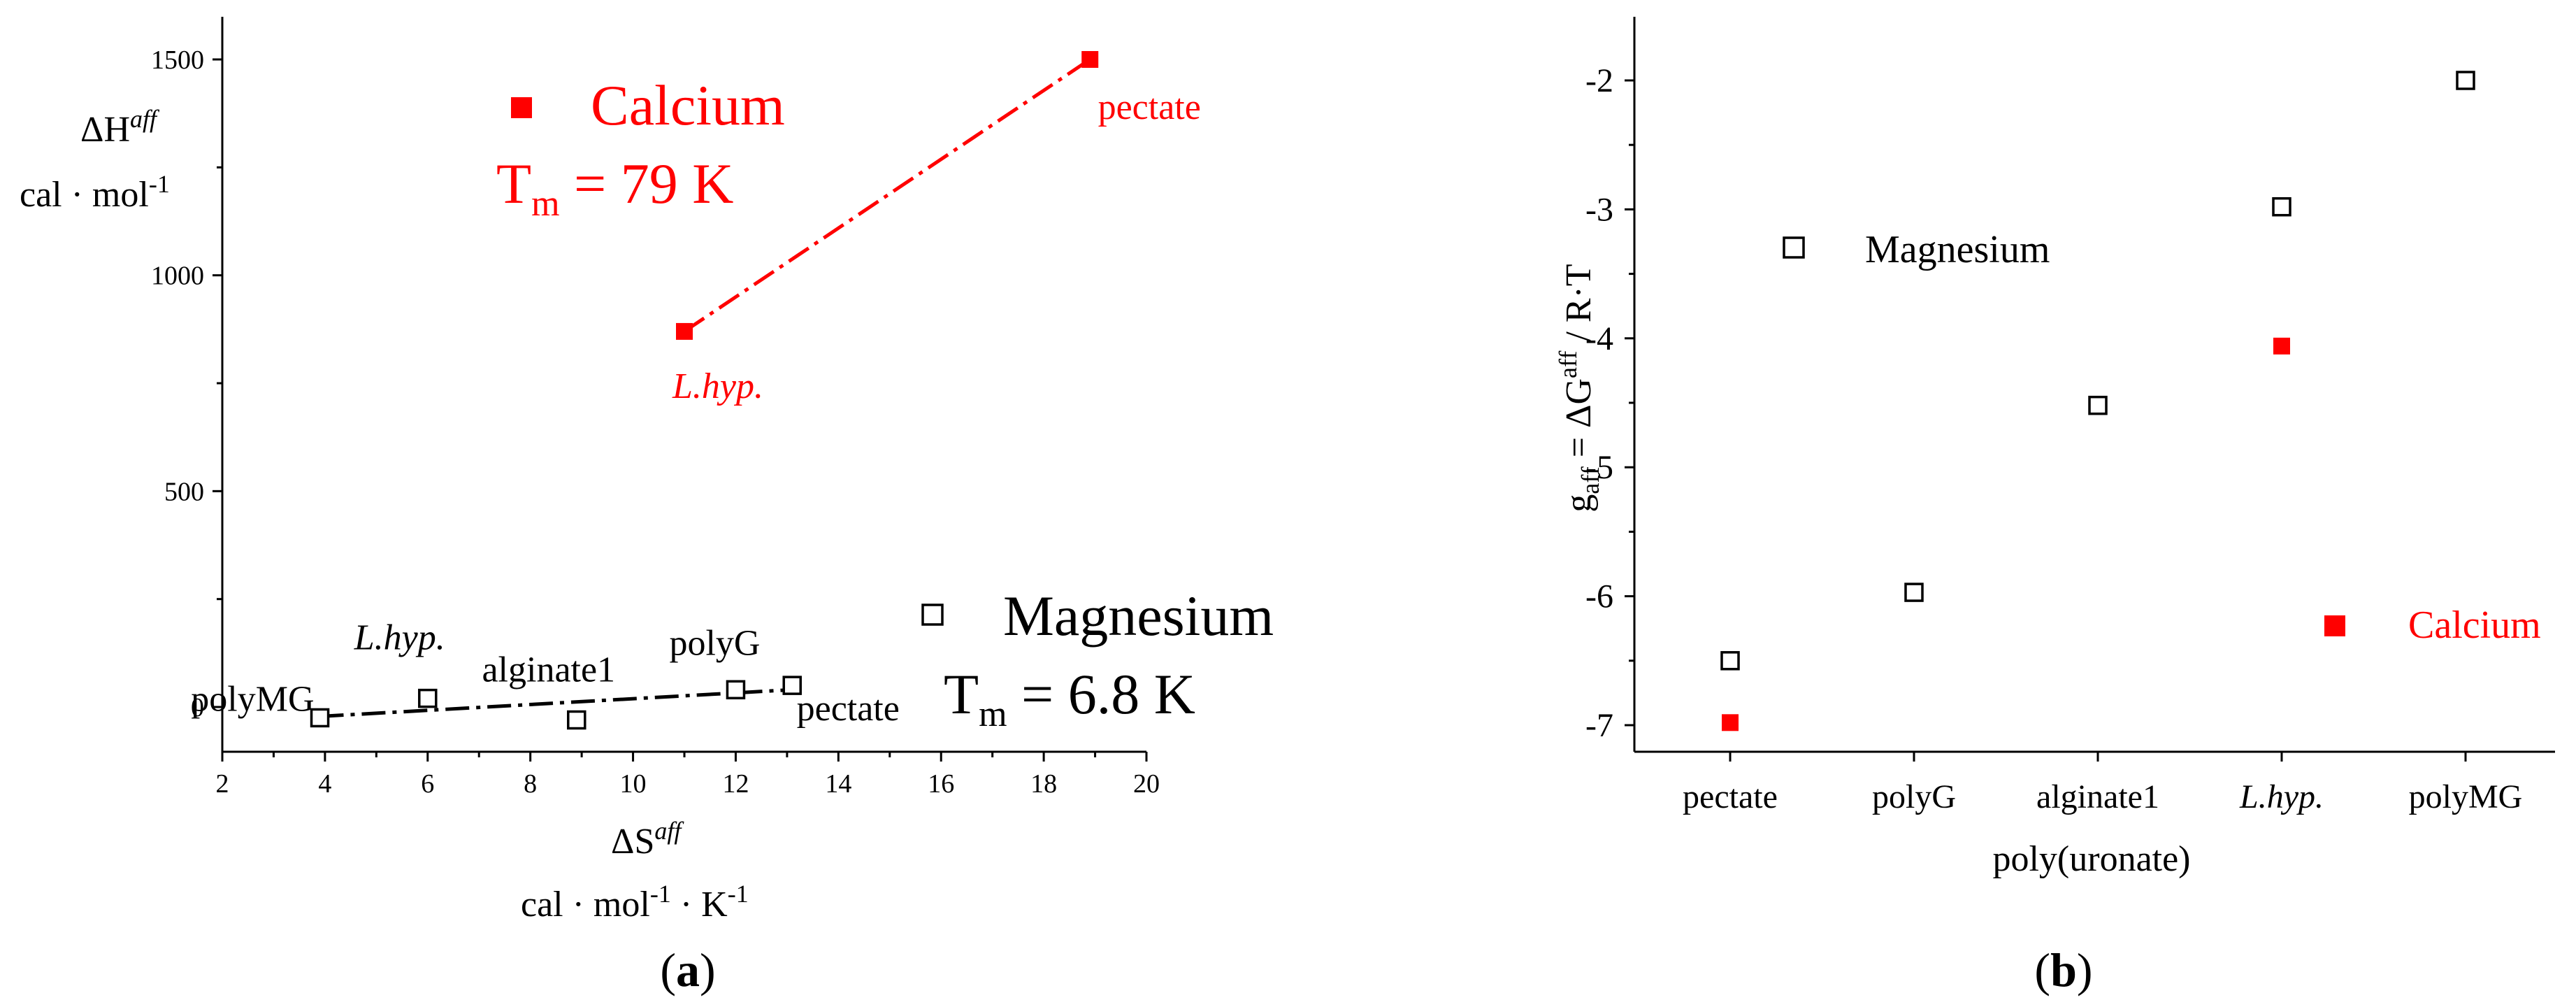 The width and height of the screenshot is (2576, 1007). Describe the element at coordinates (717, 386) in the screenshot. I see `calcium-point-label: L.hyp.` at that location.